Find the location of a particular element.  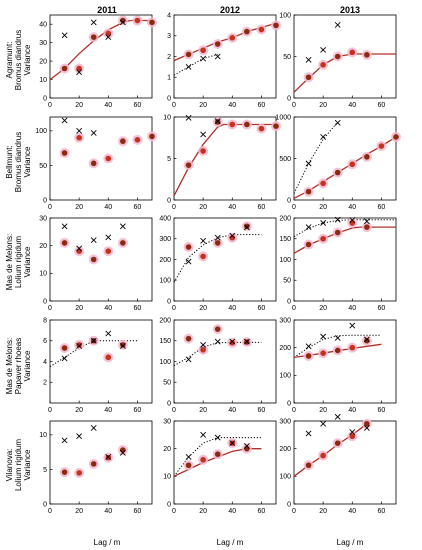

row-label-0: Agramunt: Bromus diandrus Variance is located at coordinates (18, 60).